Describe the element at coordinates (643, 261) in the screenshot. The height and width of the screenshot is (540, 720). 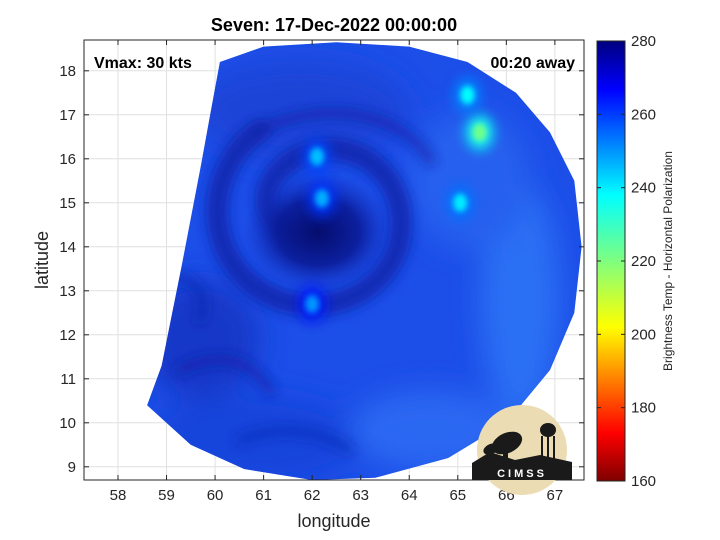
I see `colorbar-tick-label: 220` at that location.